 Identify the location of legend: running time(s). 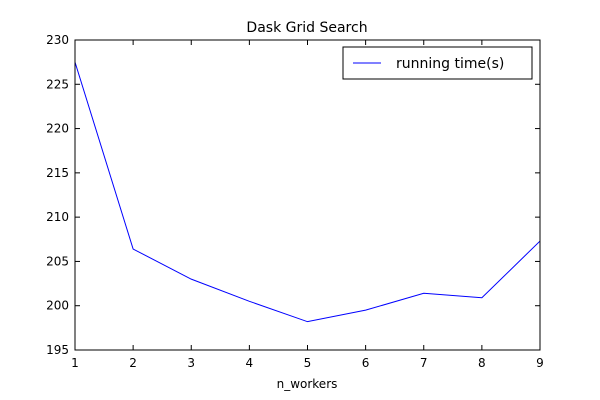
(437, 63).